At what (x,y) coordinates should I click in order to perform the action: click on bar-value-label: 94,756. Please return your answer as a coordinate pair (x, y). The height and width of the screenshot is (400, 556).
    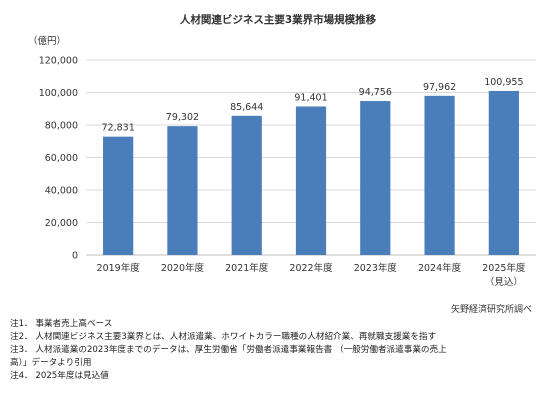
    Looking at the image, I should click on (375, 92).